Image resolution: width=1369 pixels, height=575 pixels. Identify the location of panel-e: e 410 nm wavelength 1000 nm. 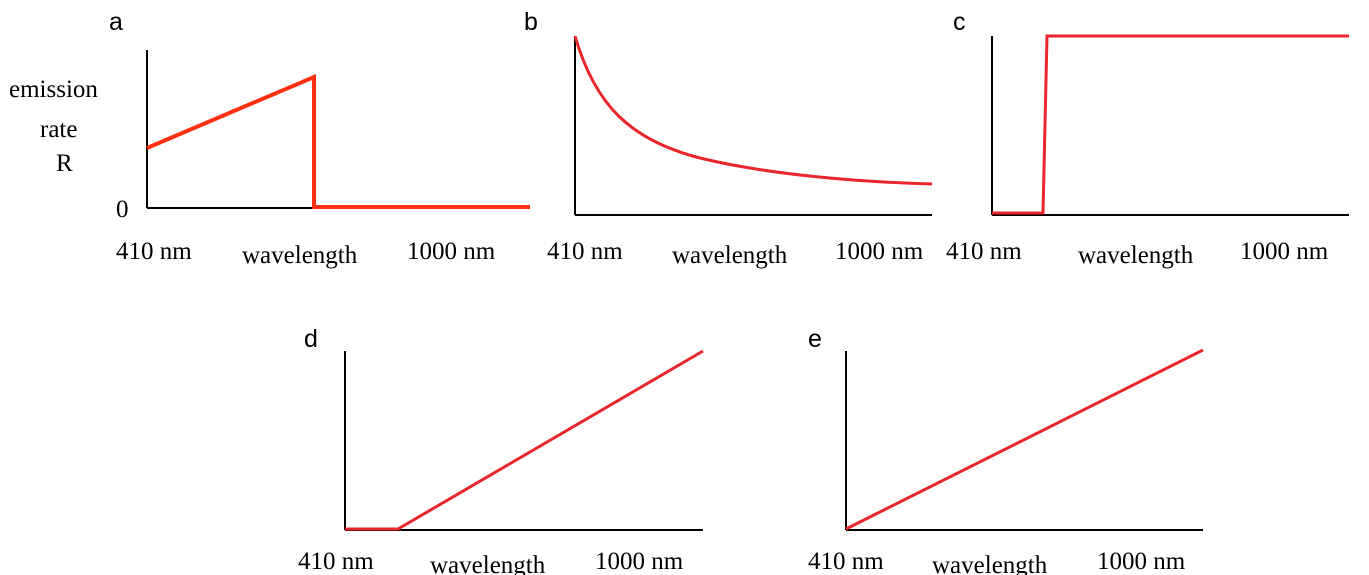
(1006, 450).